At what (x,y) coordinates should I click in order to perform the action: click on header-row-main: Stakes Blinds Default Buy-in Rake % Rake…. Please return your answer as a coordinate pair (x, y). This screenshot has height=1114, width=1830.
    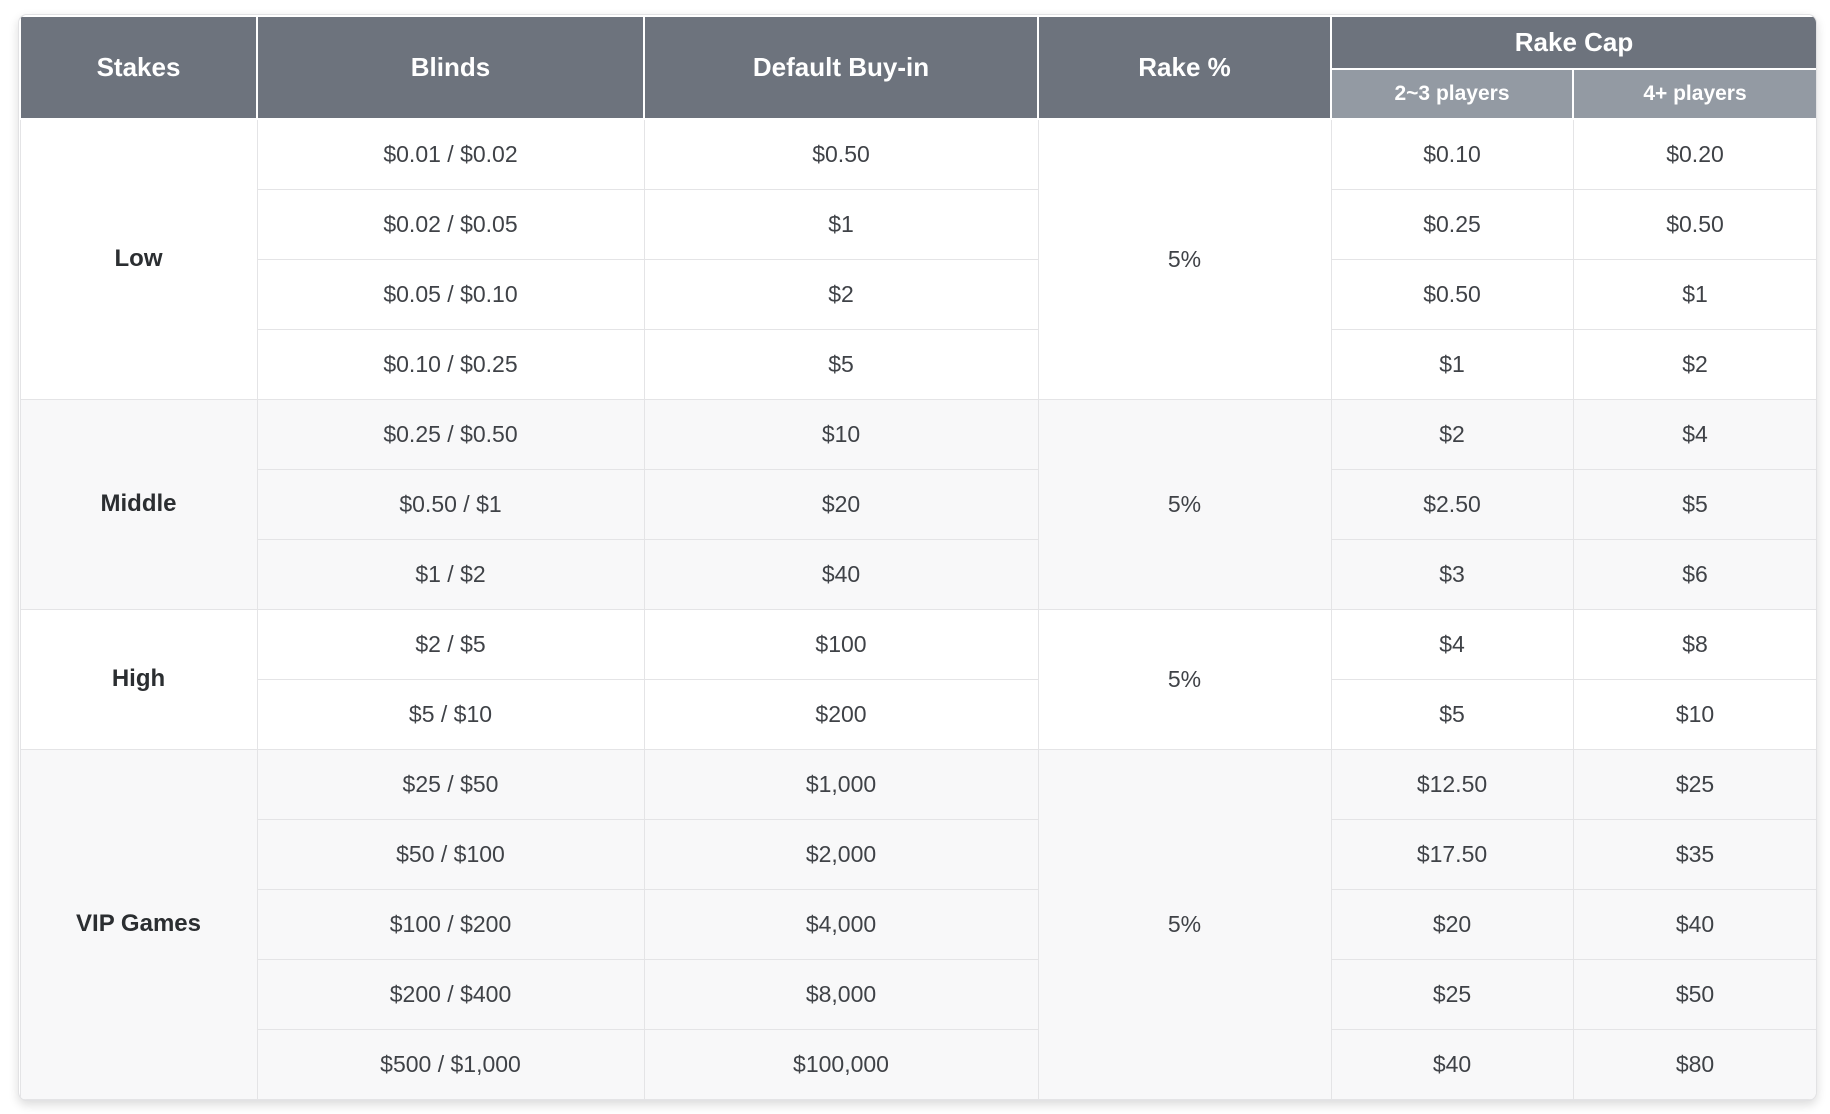
    Looking at the image, I should click on (917, 67).